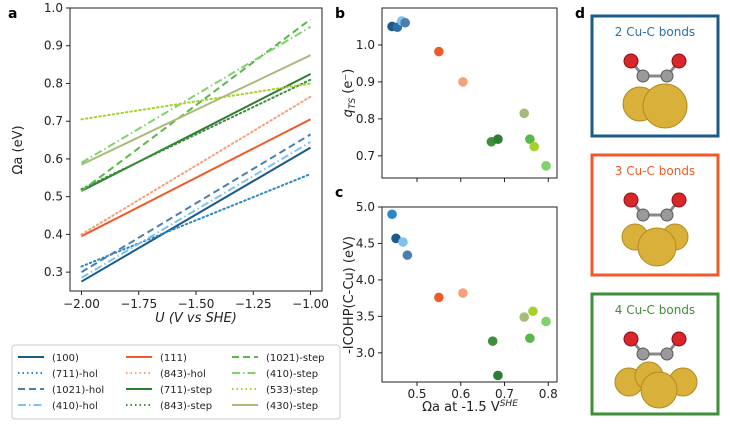  Describe the element at coordinates (655, 354) in the screenshot. I see `structure-box-4: 4 Cu-C bonds` at that location.